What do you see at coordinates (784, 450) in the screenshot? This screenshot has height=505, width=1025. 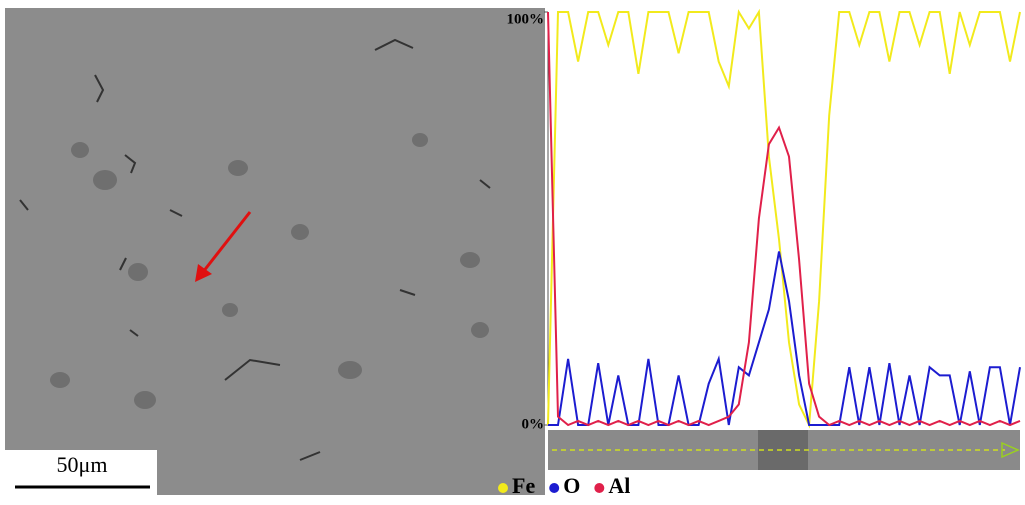 I see `scan-strip` at bounding box center [784, 450].